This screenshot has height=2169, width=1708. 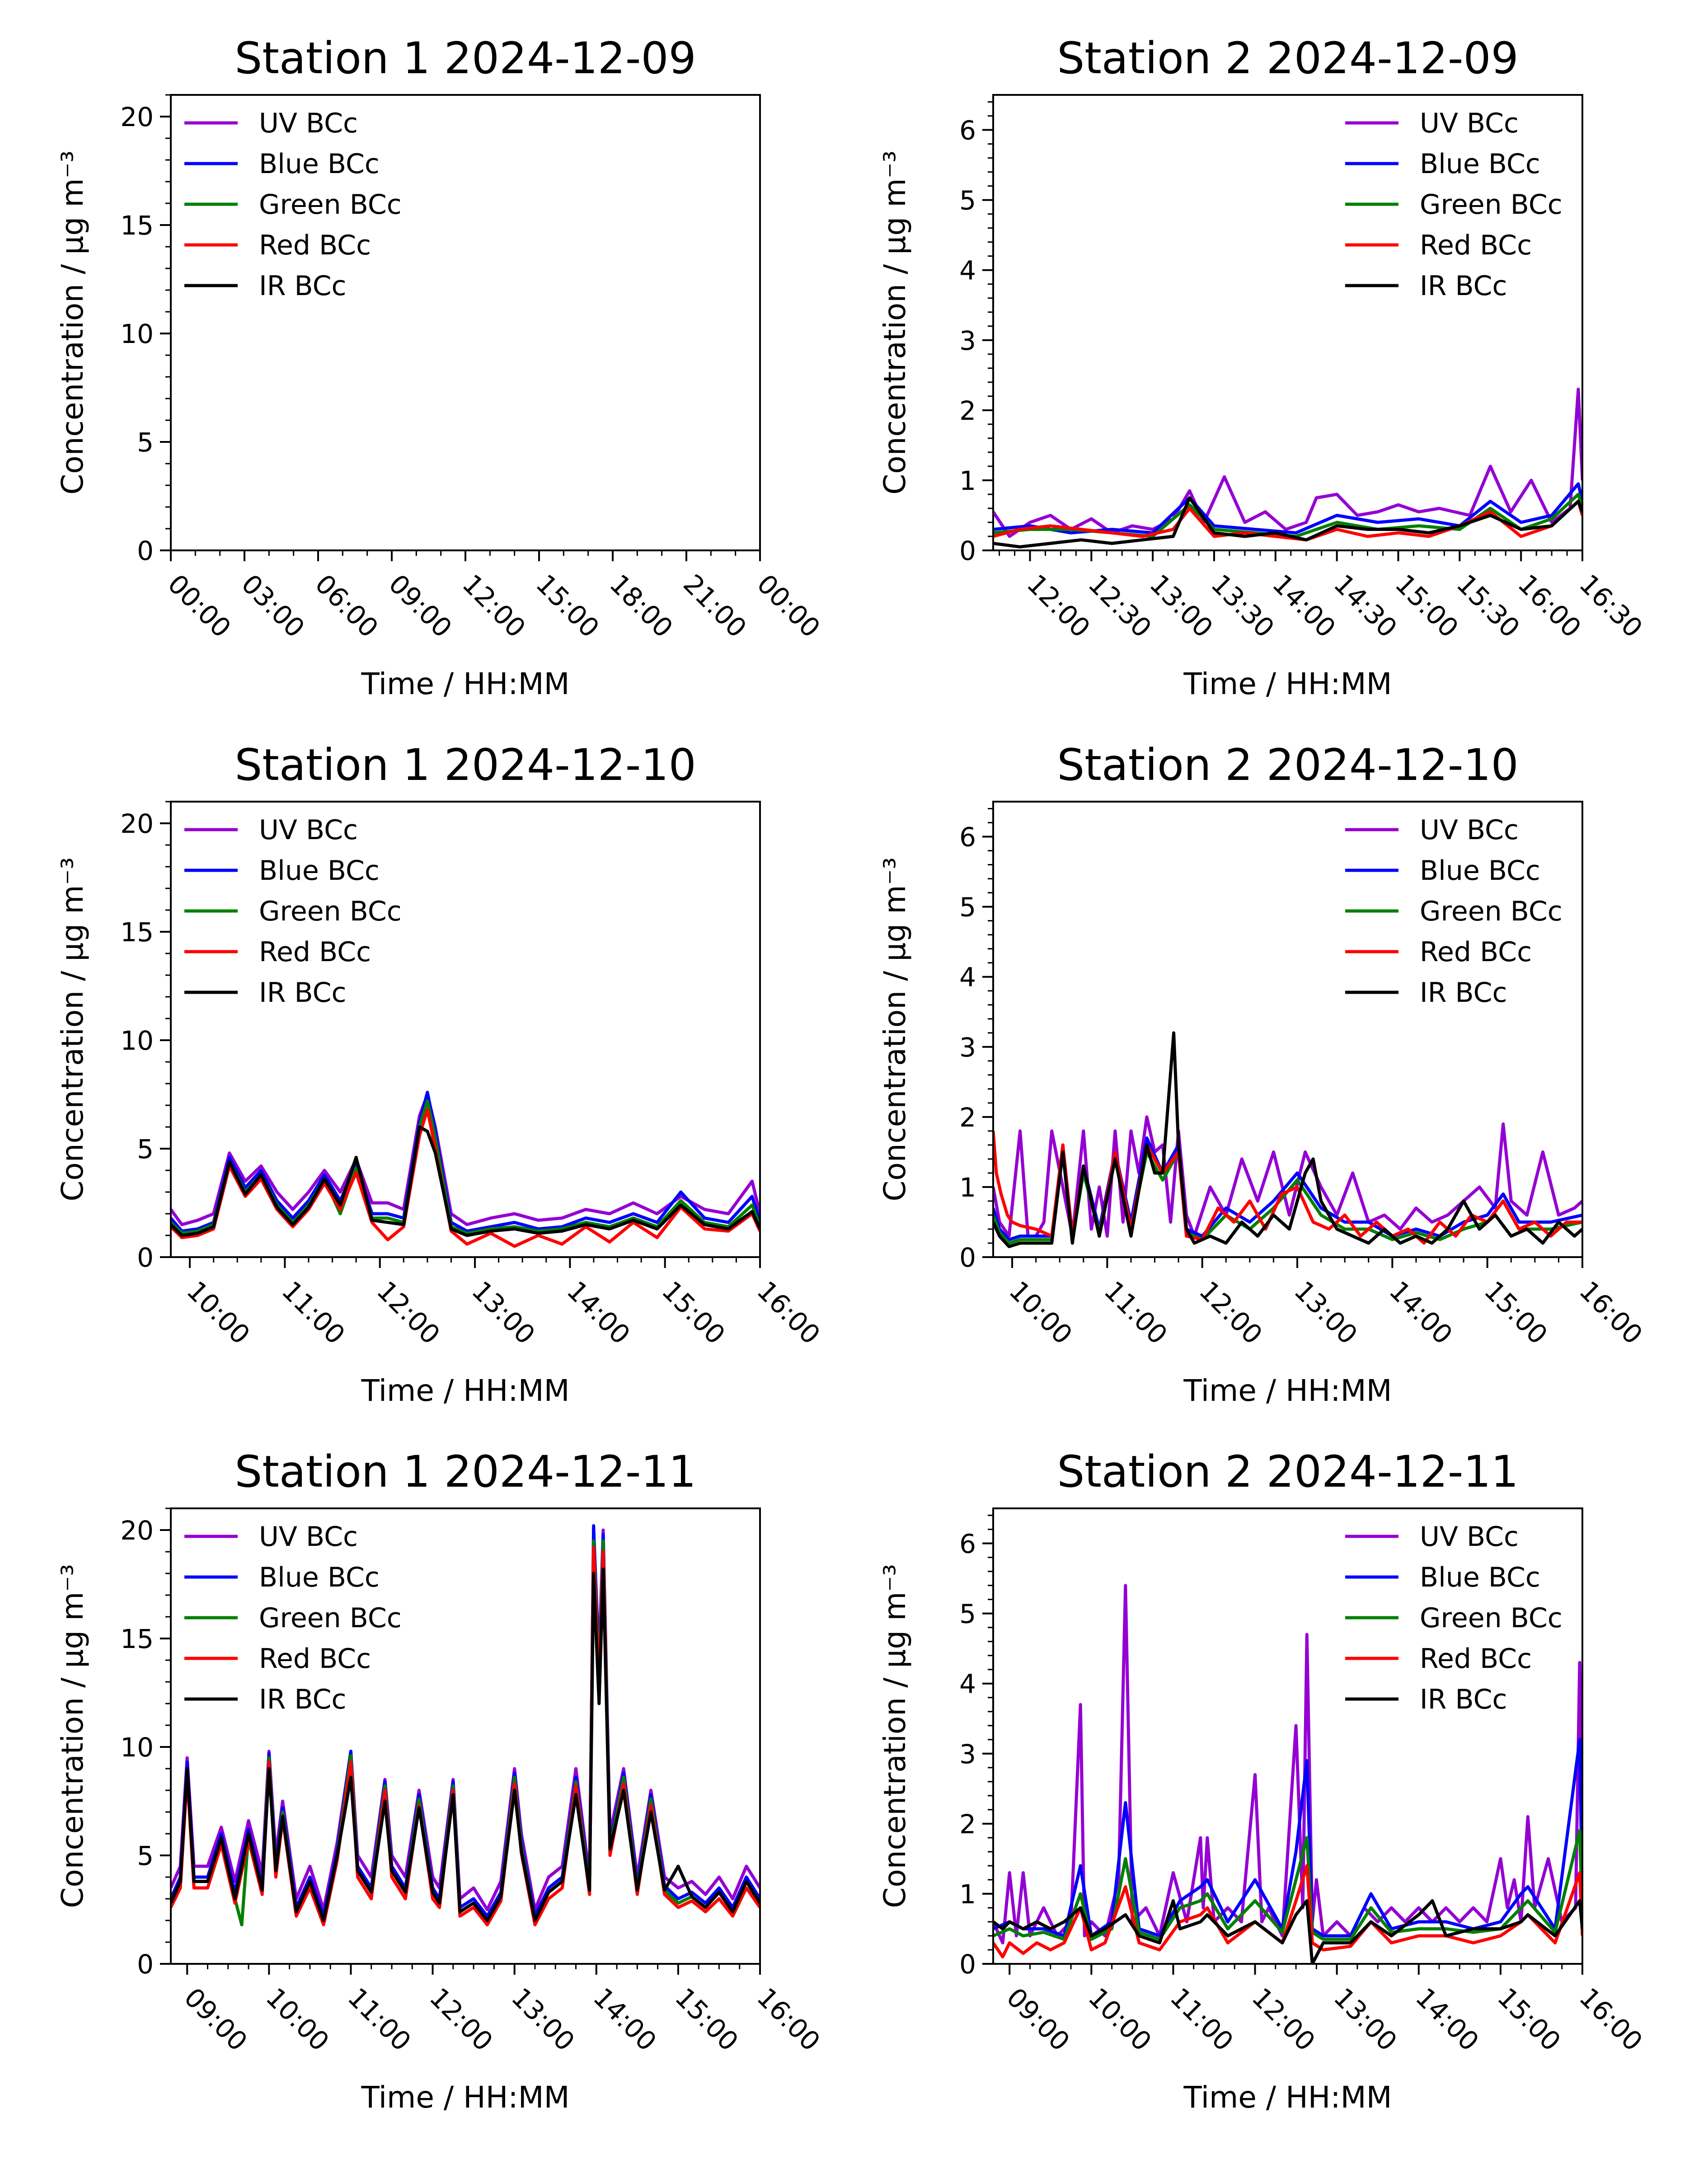 I want to click on chart-title: Station 2 2024-12-10, so click(x=1287, y=765).